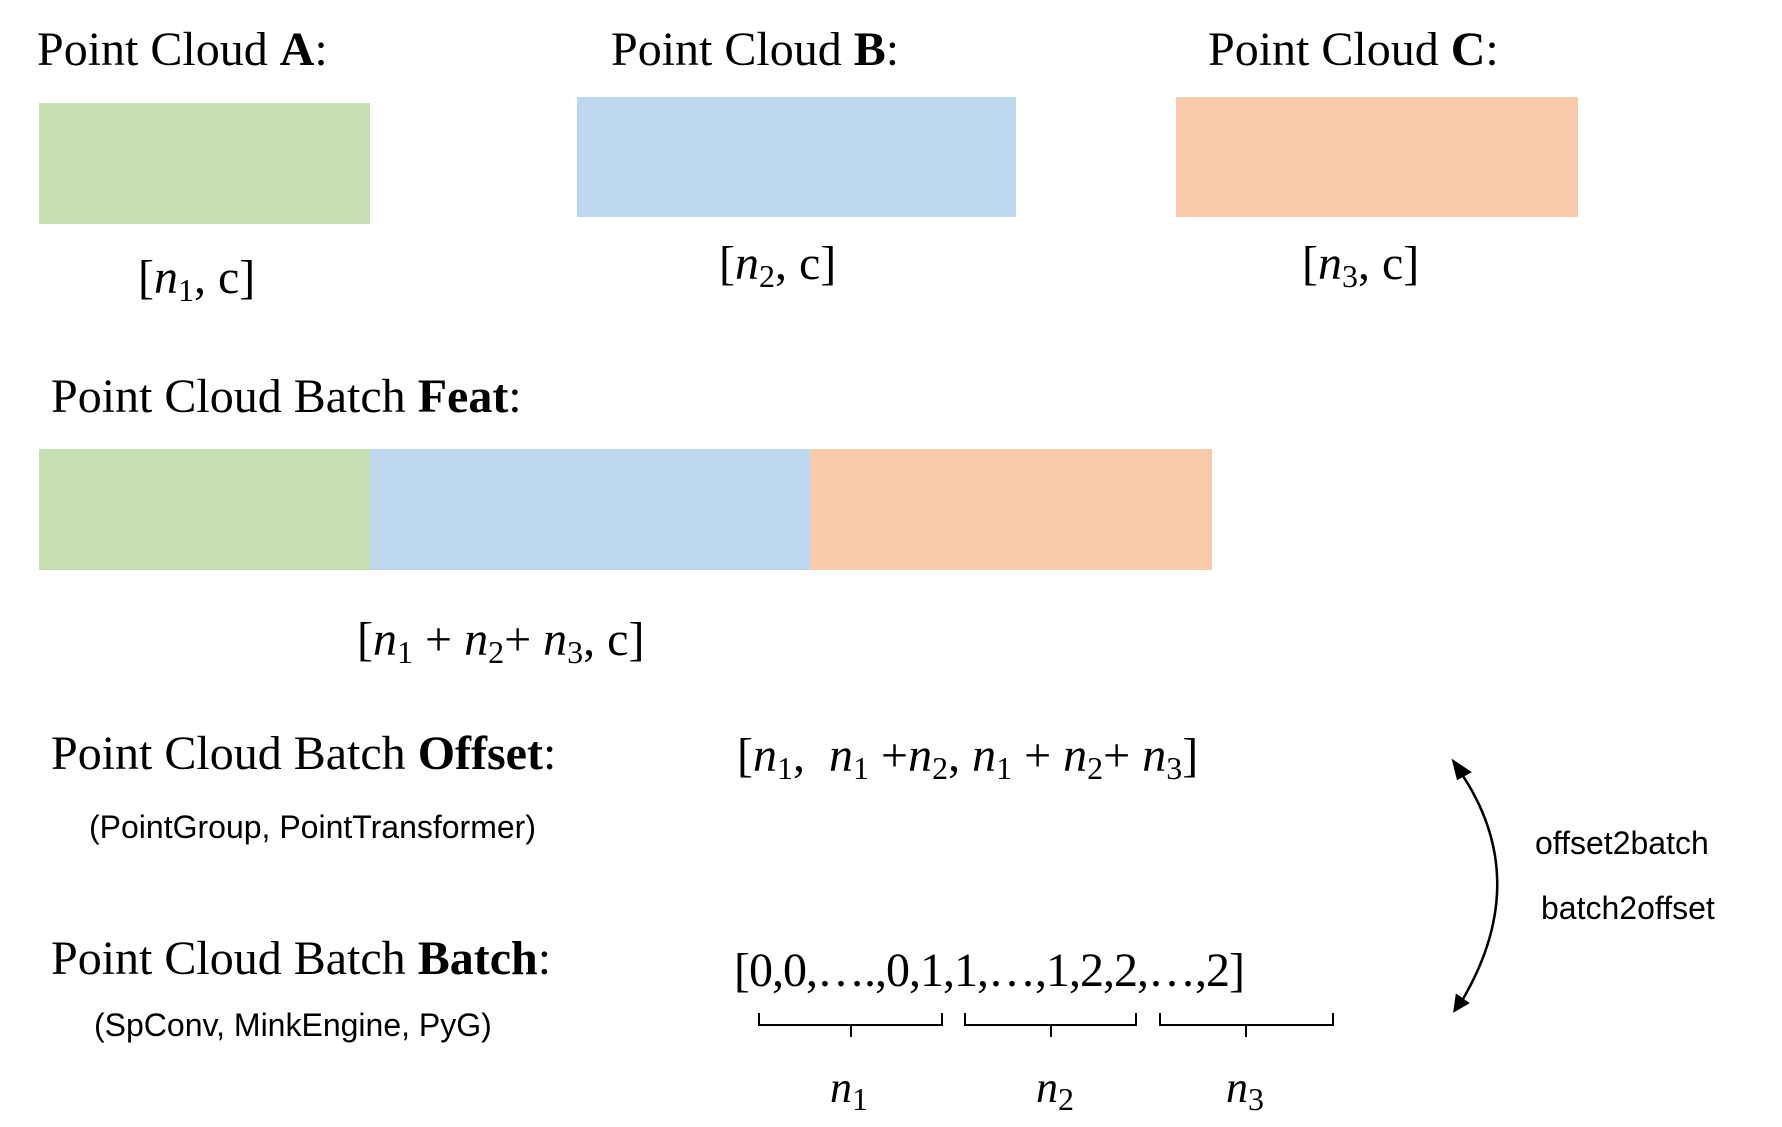  I want to click on batch-libraries: (SpConv, MinkEngine, PyG), so click(293, 1025).